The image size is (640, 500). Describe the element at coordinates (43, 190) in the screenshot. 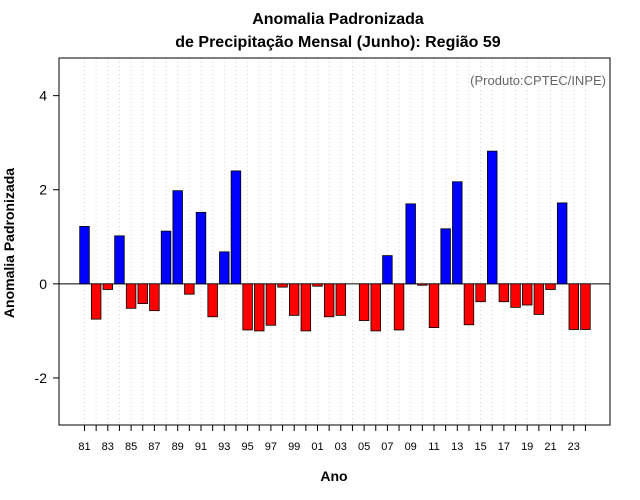

I see `y-tick-label: 2` at that location.